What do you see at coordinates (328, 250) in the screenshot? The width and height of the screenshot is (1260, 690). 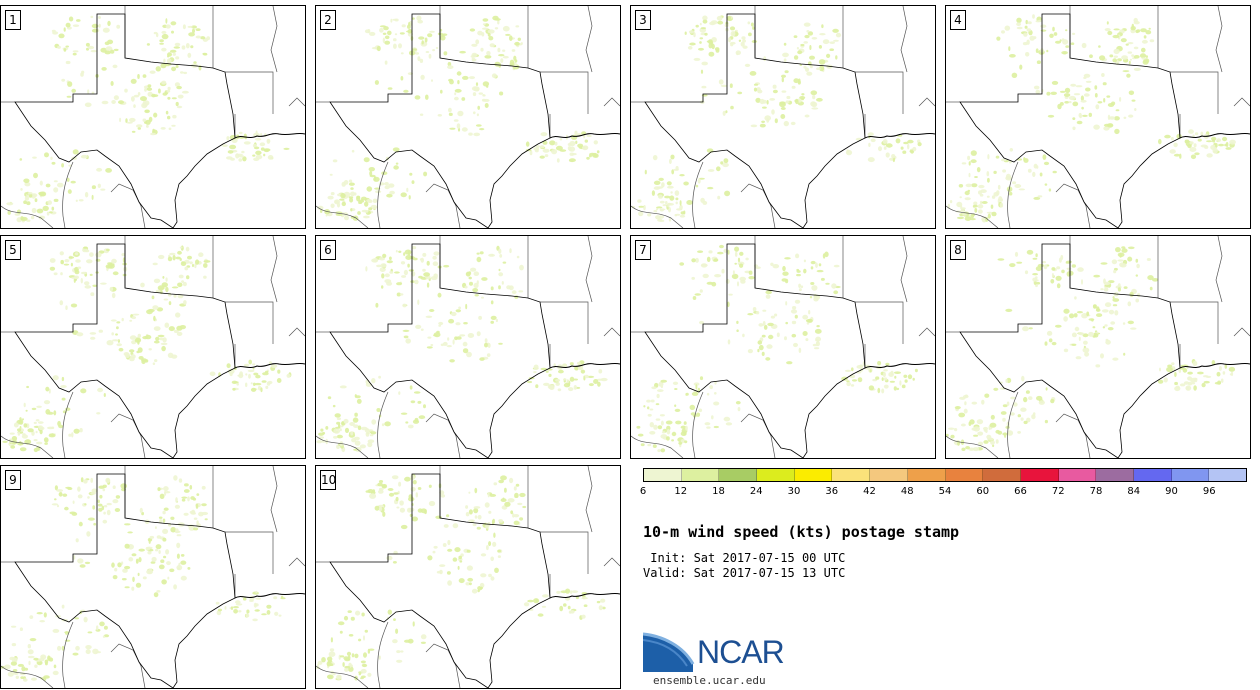 I see `member-number-label: 6` at bounding box center [328, 250].